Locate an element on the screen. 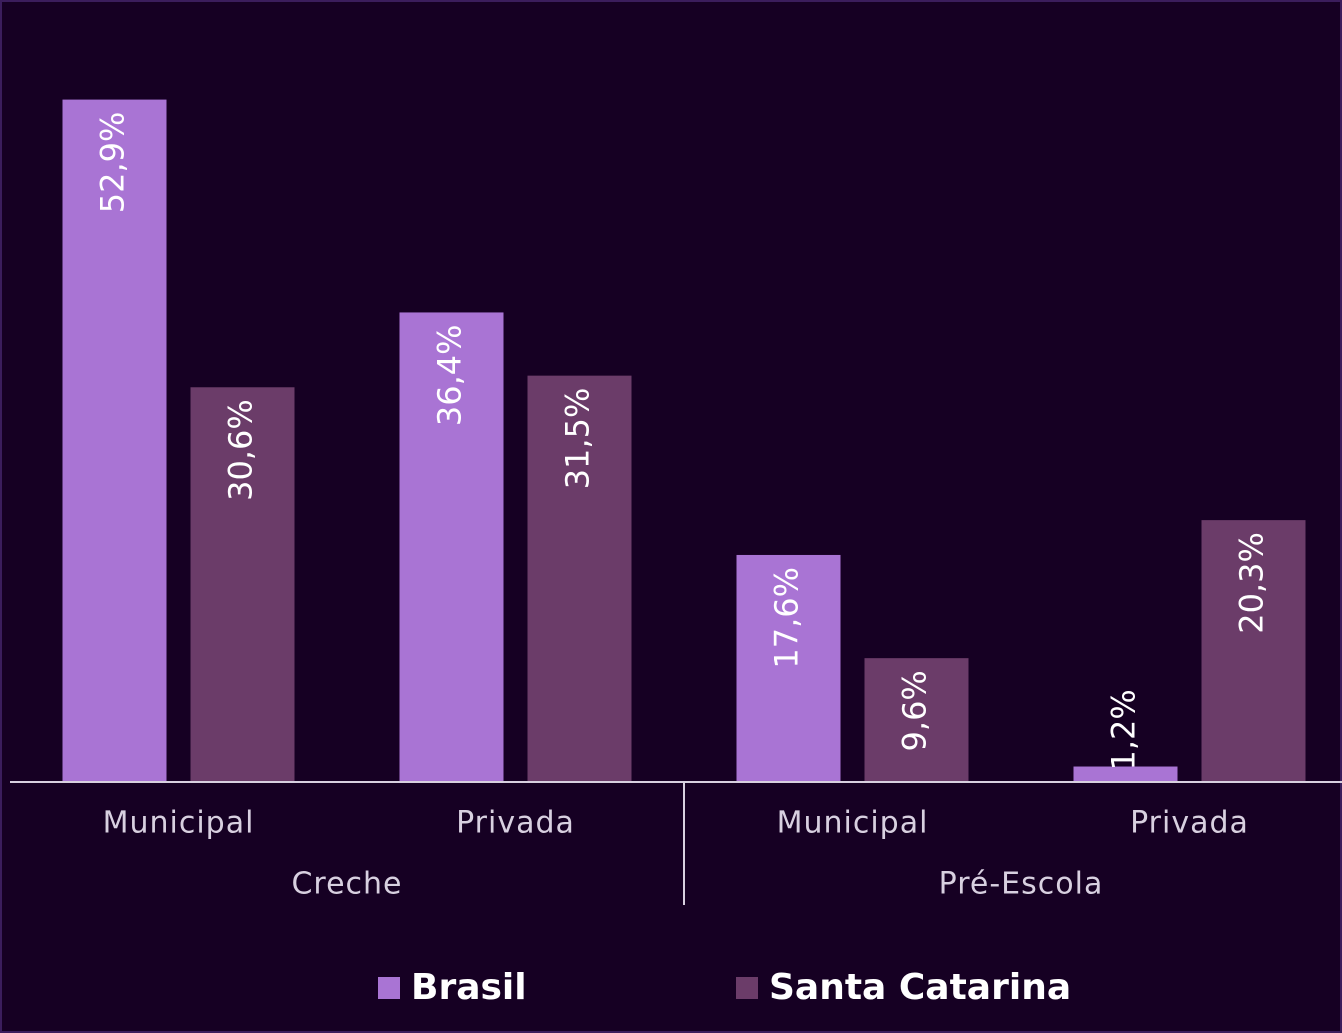 The width and height of the screenshot is (1342, 1033). data-label: 31,5% is located at coordinates (578, 439).